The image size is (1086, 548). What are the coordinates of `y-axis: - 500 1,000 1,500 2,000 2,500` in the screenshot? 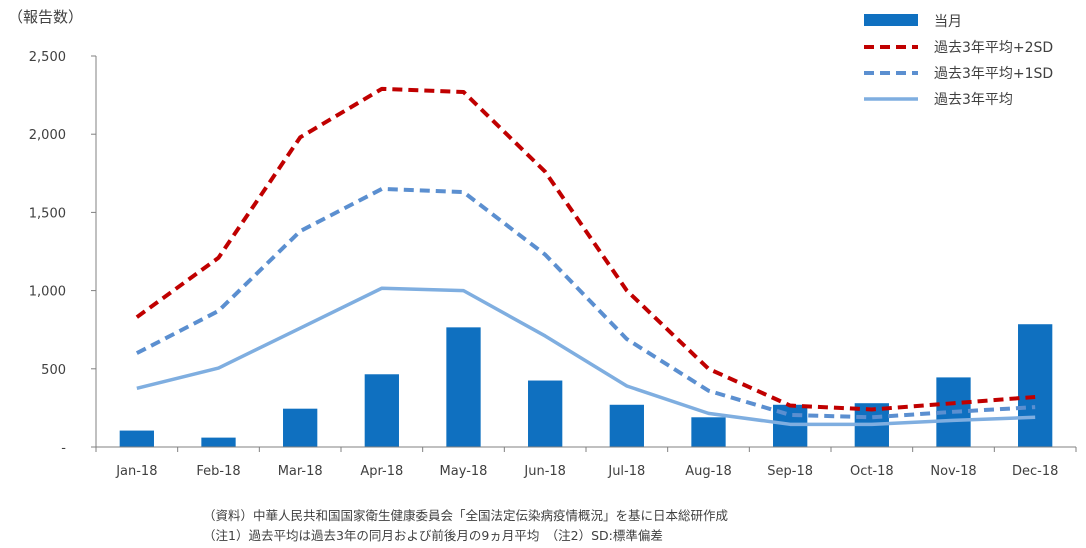 It's located at (63, 253).